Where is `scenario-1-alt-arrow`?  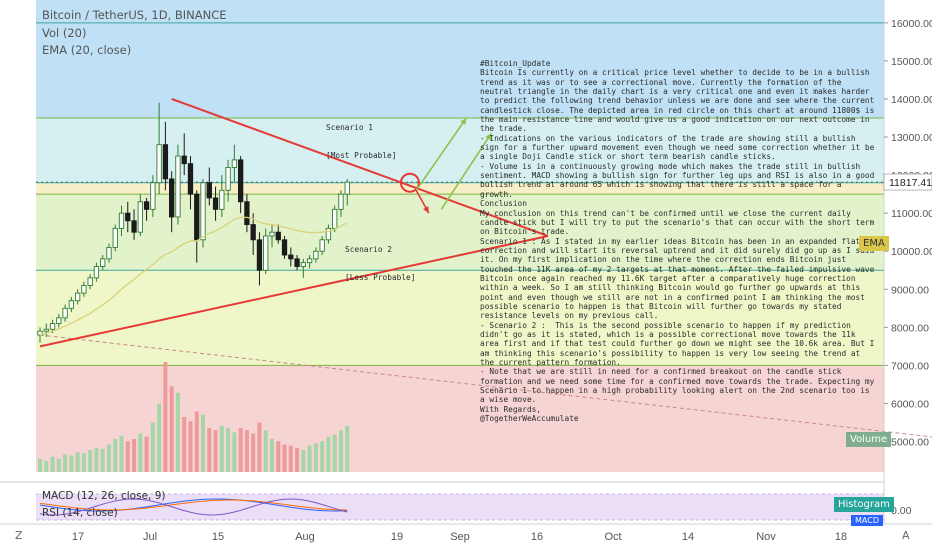 scenario-1-alt-arrow is located at coordinates (466, 171).